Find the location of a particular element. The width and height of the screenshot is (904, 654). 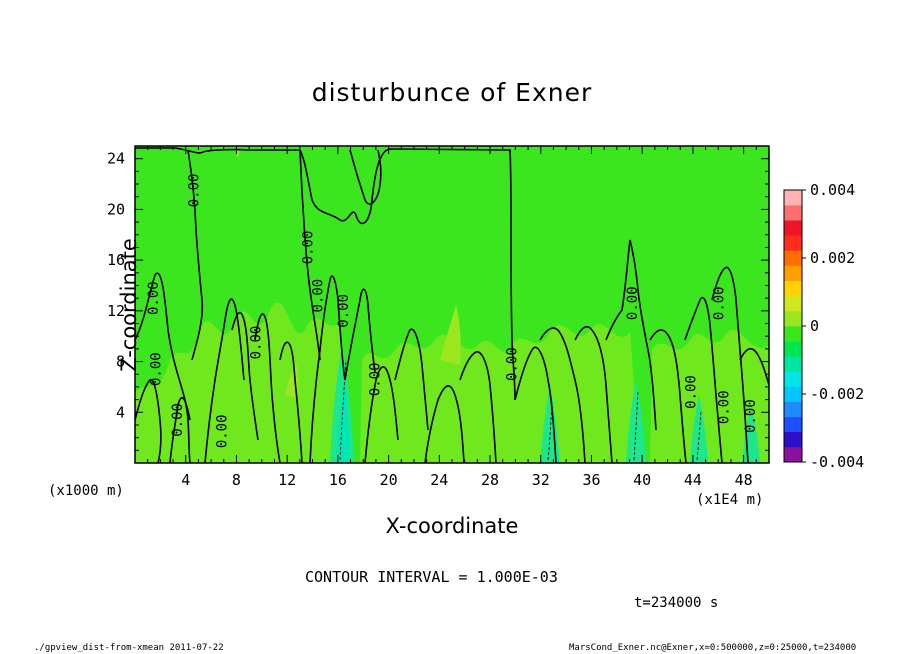

contour-interval: CONTOUR INTERVAL = 1.000E-03 is located at coordinates (431, 577).